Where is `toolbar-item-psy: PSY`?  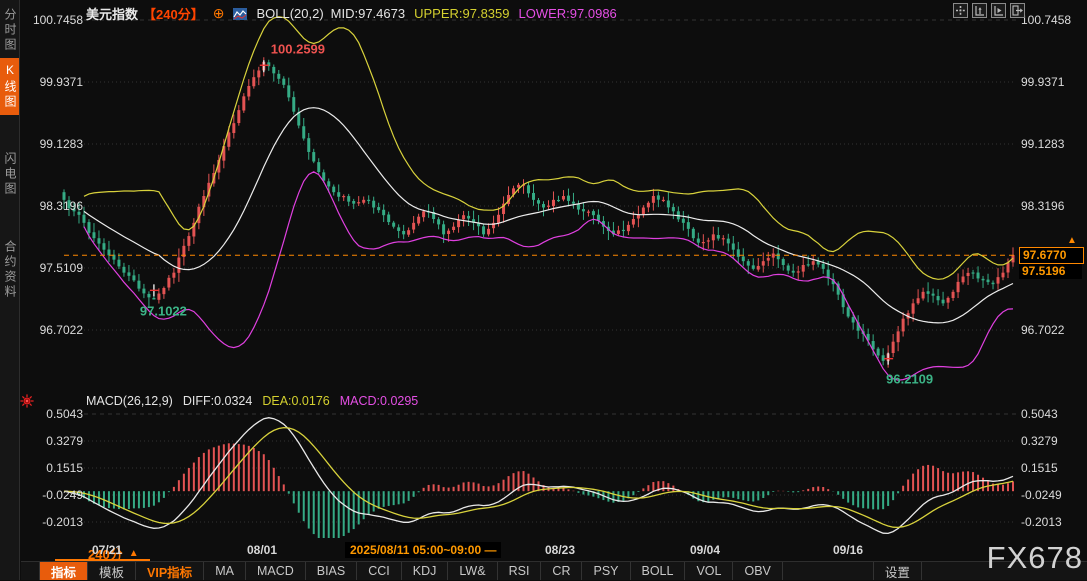 toolbar-item-psy: PSY is located at coordinates (606, 571).